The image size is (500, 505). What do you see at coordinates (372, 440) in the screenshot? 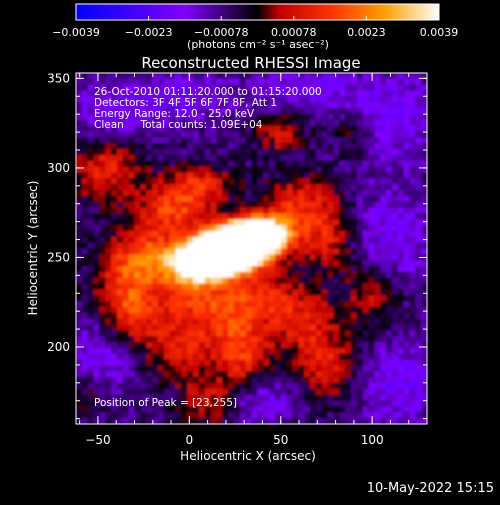
I see `x-tick-label: 100` at bounding box center [372, 440].